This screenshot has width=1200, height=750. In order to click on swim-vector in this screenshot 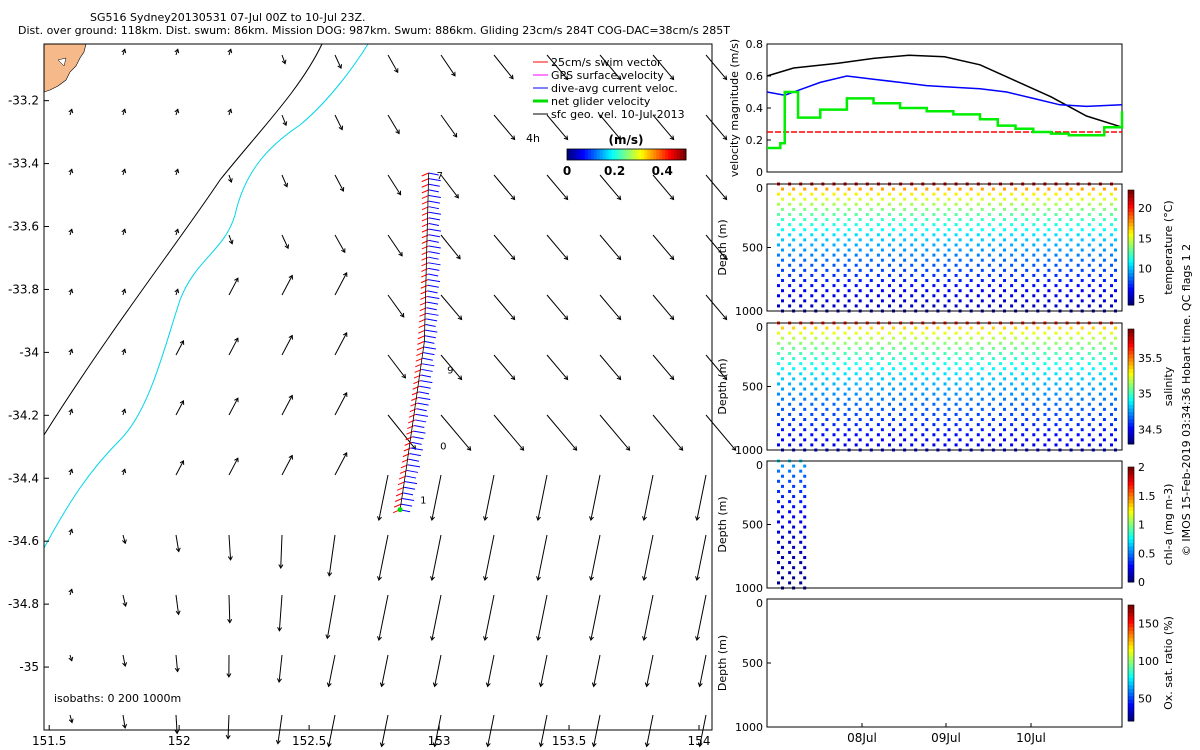, I will do `click(411, 421)`.